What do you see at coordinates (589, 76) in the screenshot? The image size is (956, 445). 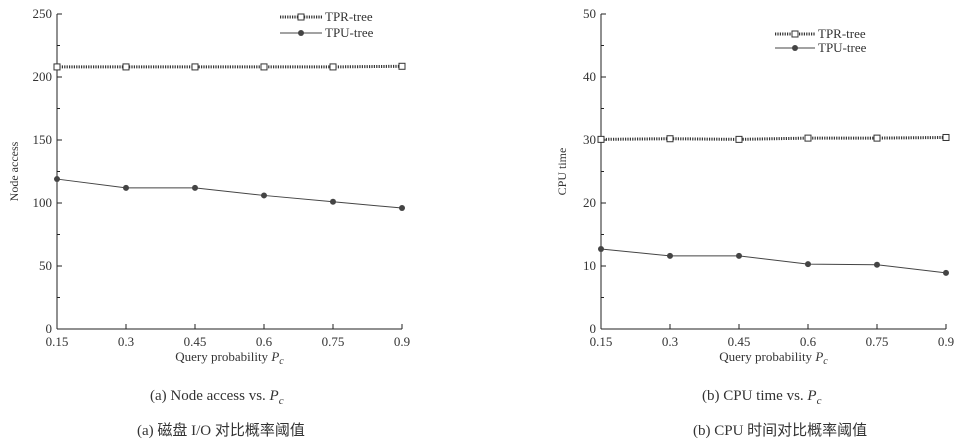 I see `y-tick-label: 40` at bounding box center [589, 76].